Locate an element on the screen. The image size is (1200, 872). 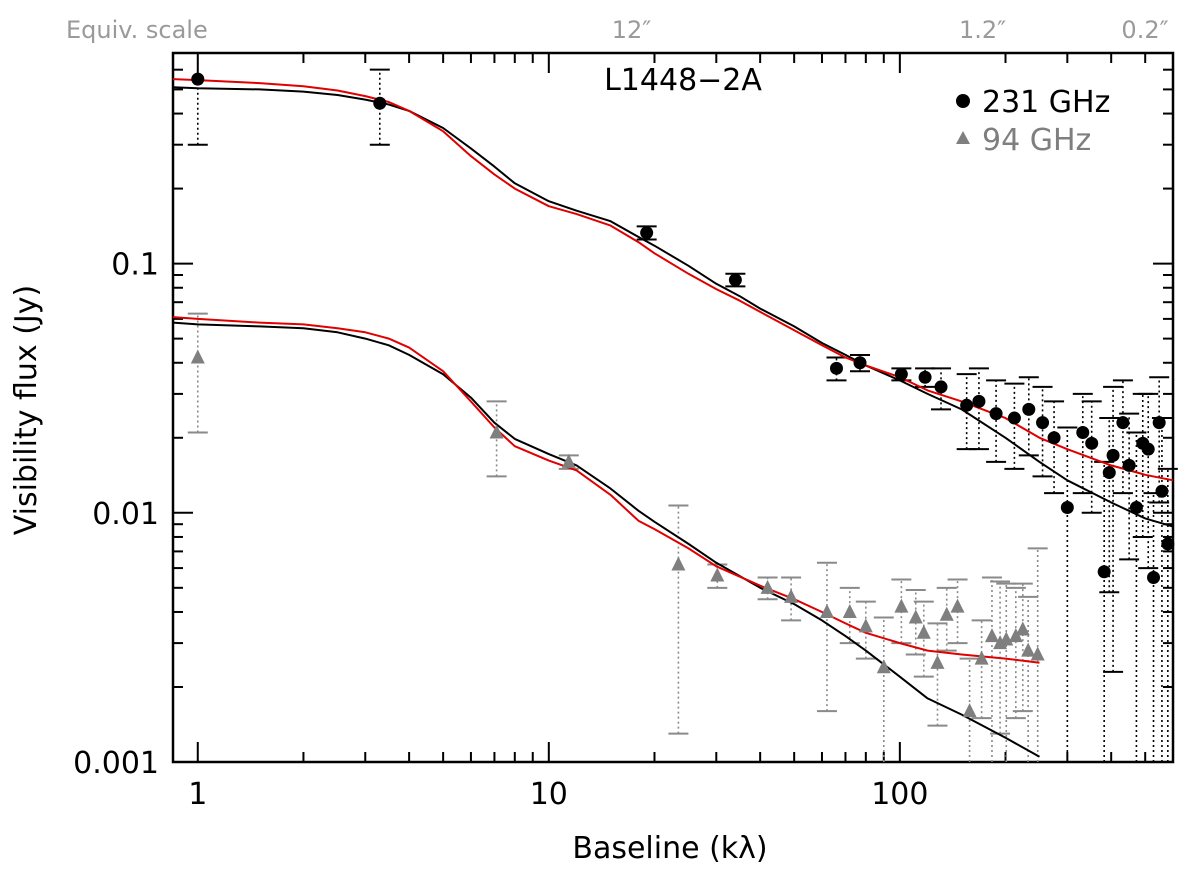
y-tick-label: 0.1 is located at coordinates (135, 265).